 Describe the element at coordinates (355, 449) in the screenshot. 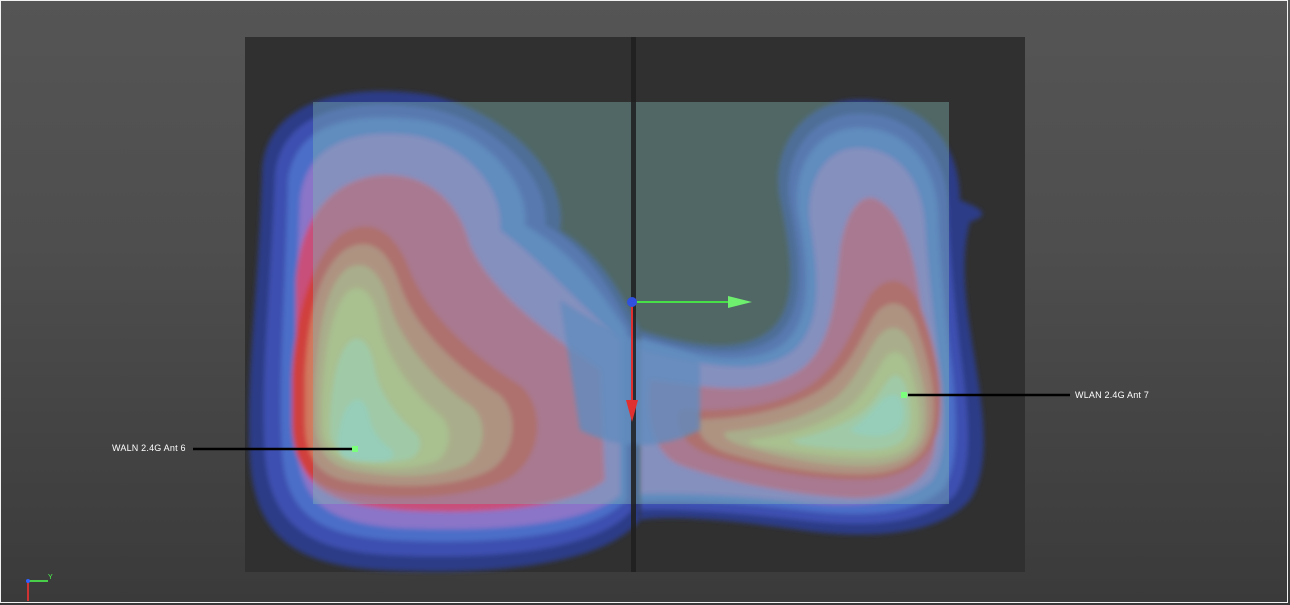

I see `antenna-marker-ant6` at that location.